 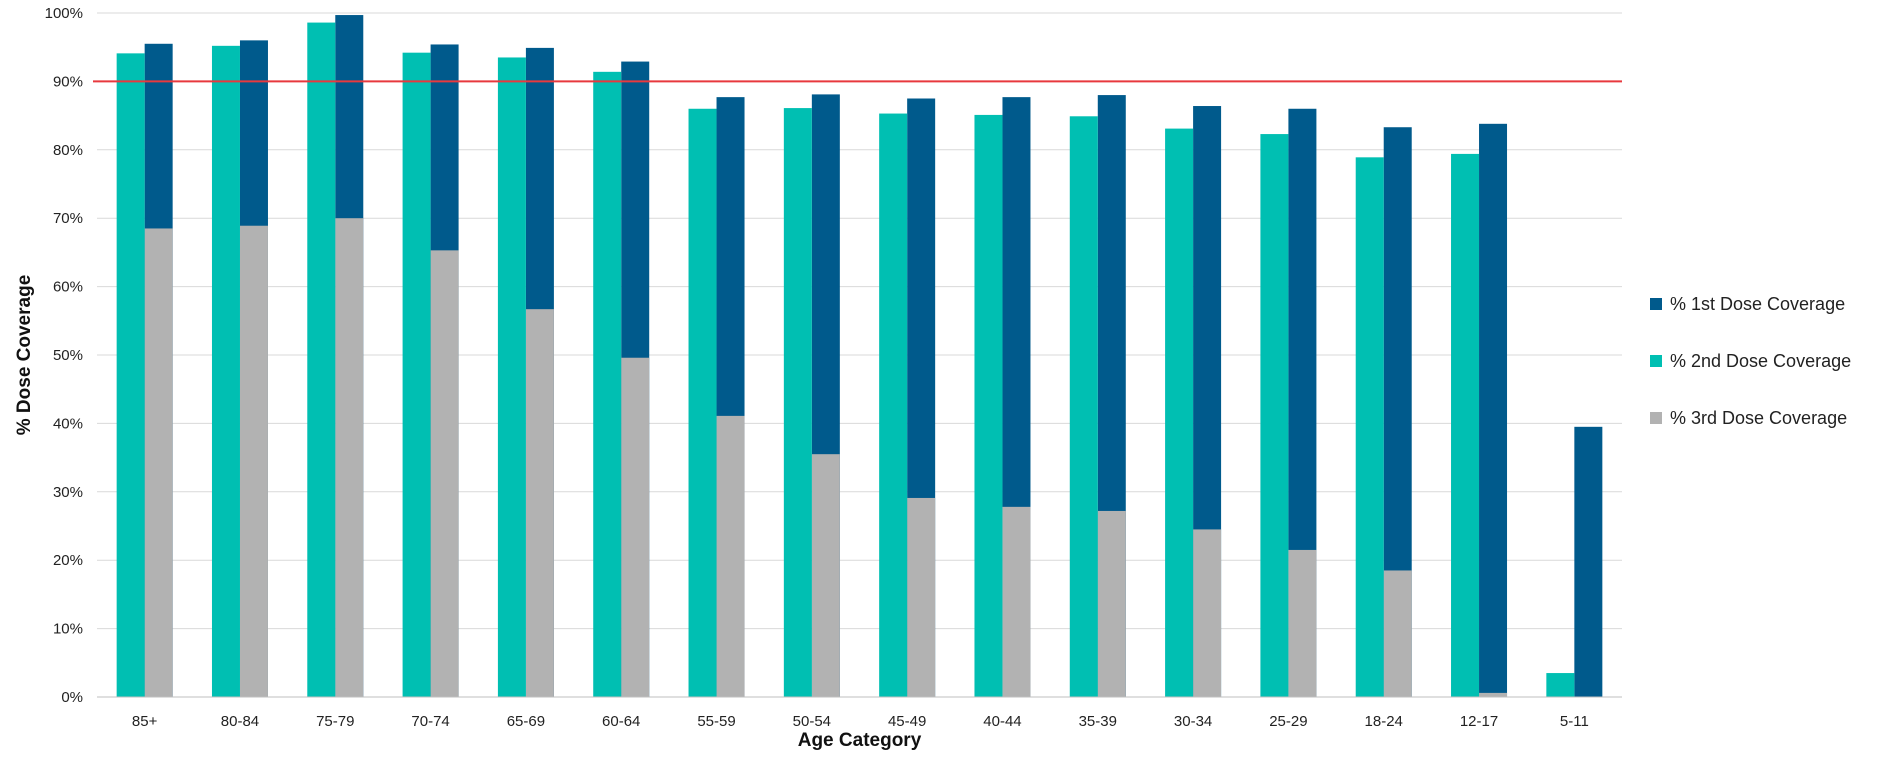 I want to click on y-tick-label: 90%, so click(x=68, y=81).